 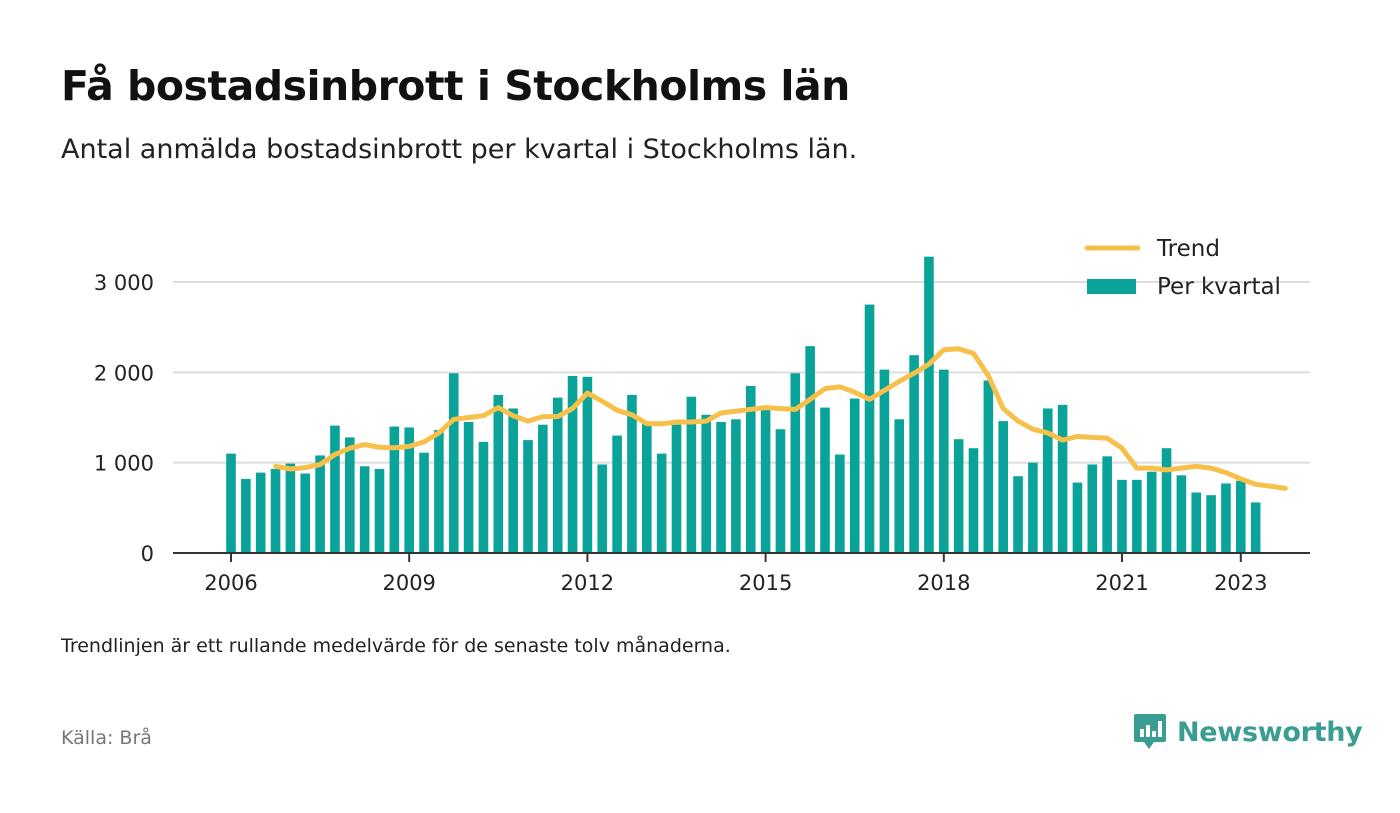 What do you see at coordinates (124, 373) in the screenshot?
I see `y-tick-label: 2 000` at bounding box center [124, 373].